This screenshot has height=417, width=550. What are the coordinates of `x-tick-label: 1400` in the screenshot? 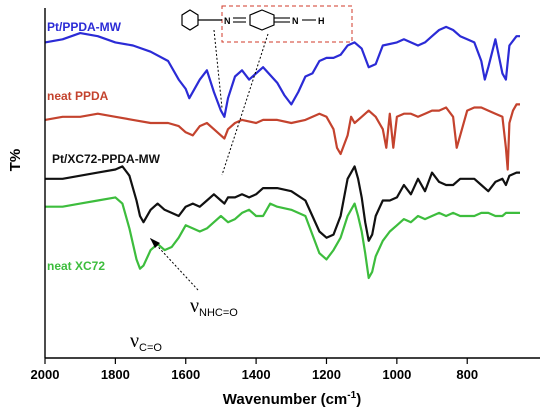 It's located at (256, 374).